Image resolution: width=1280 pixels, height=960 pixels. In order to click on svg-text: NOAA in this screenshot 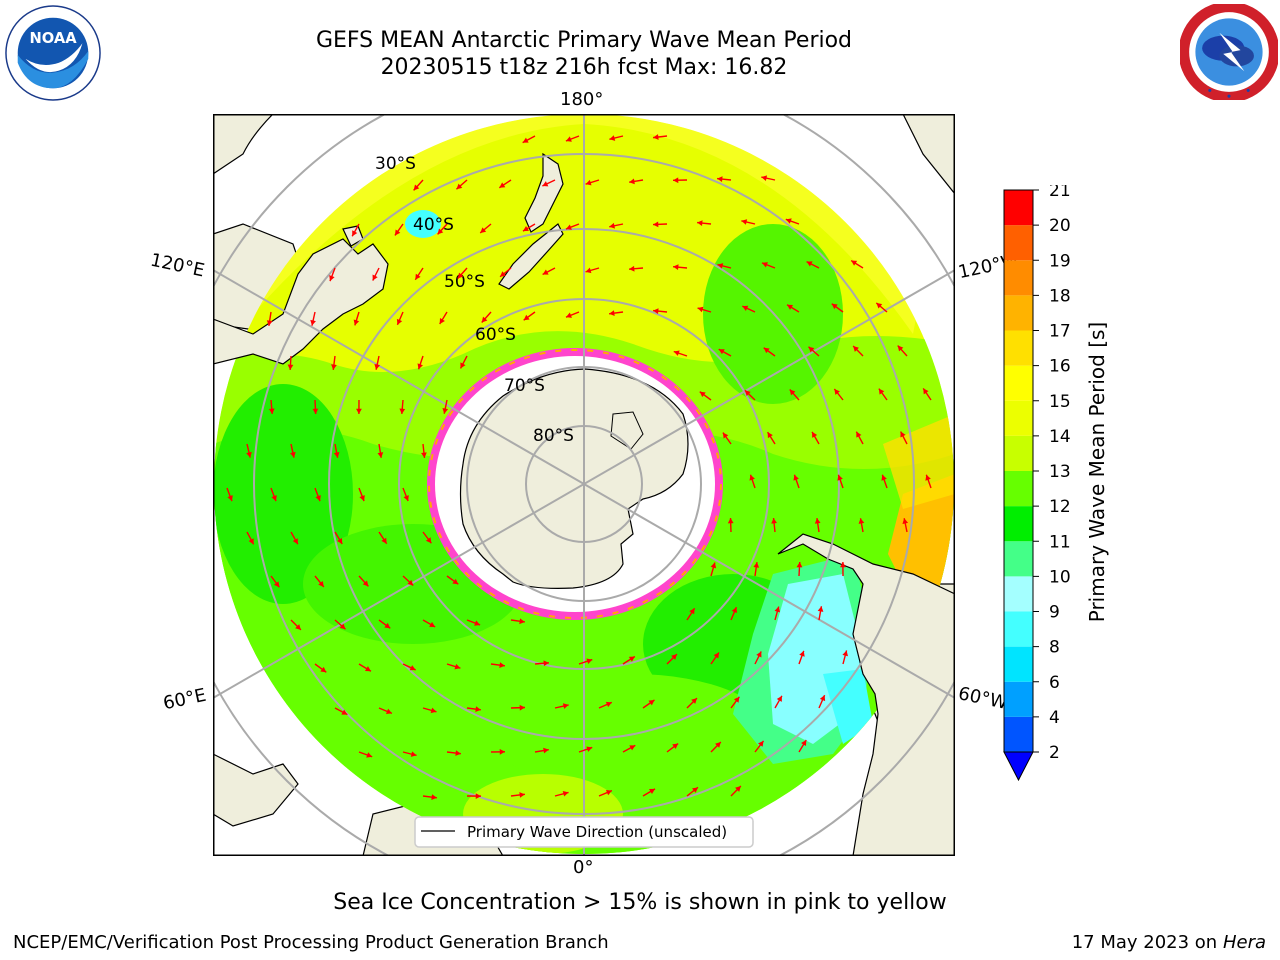, I will do `click(53, 38)`.